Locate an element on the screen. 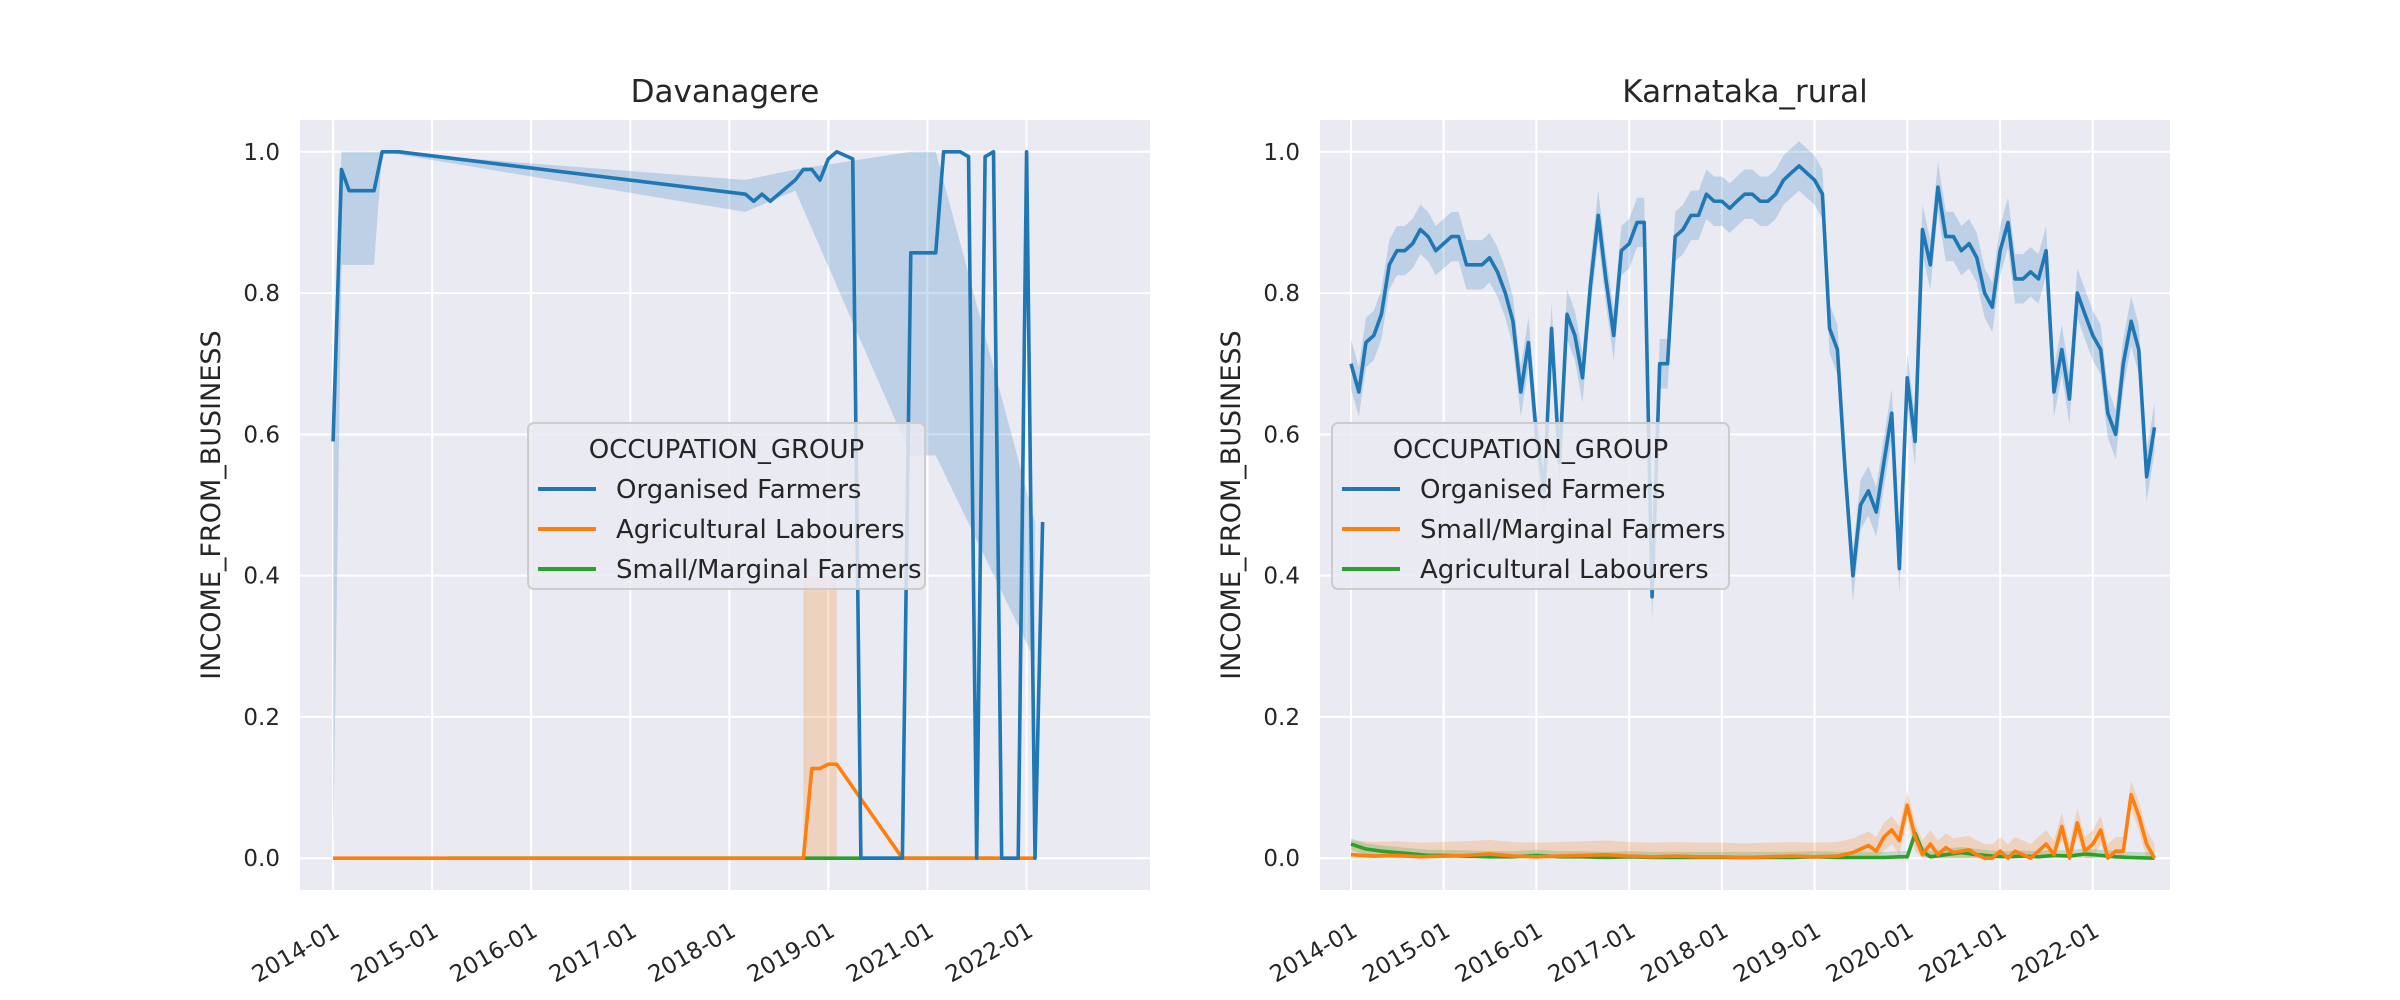 The image size is (2400, 1000). chart-title: Karnataka_rural is located at coordinates (1744, 92).